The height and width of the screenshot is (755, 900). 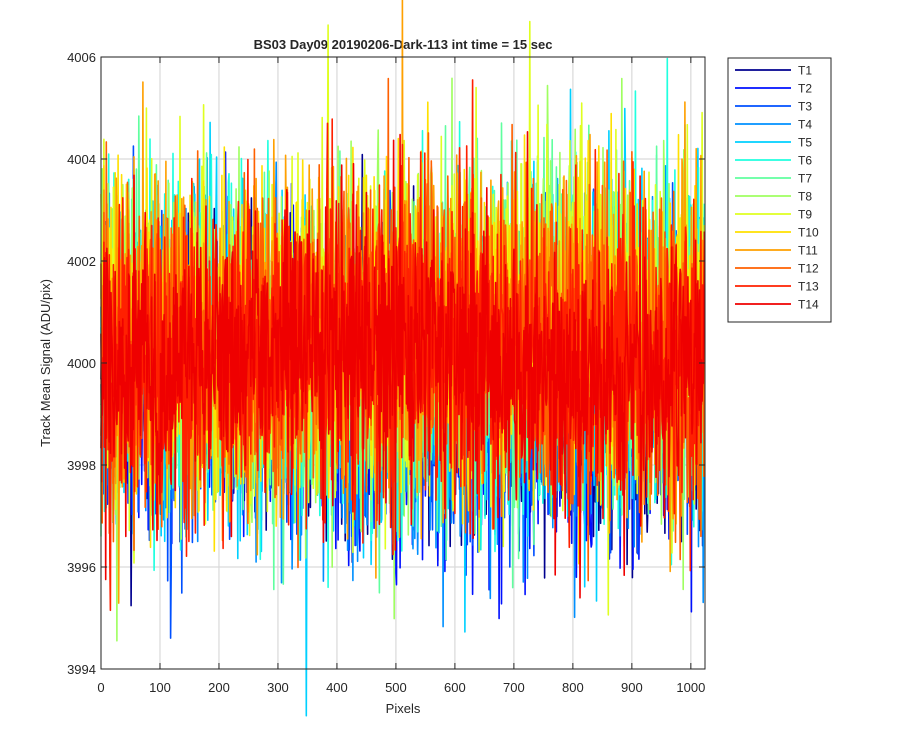 What do you see at coordinates (808, 287) in the screenshot?
I see `legend-label: T13` at bounding box center [808, 287].